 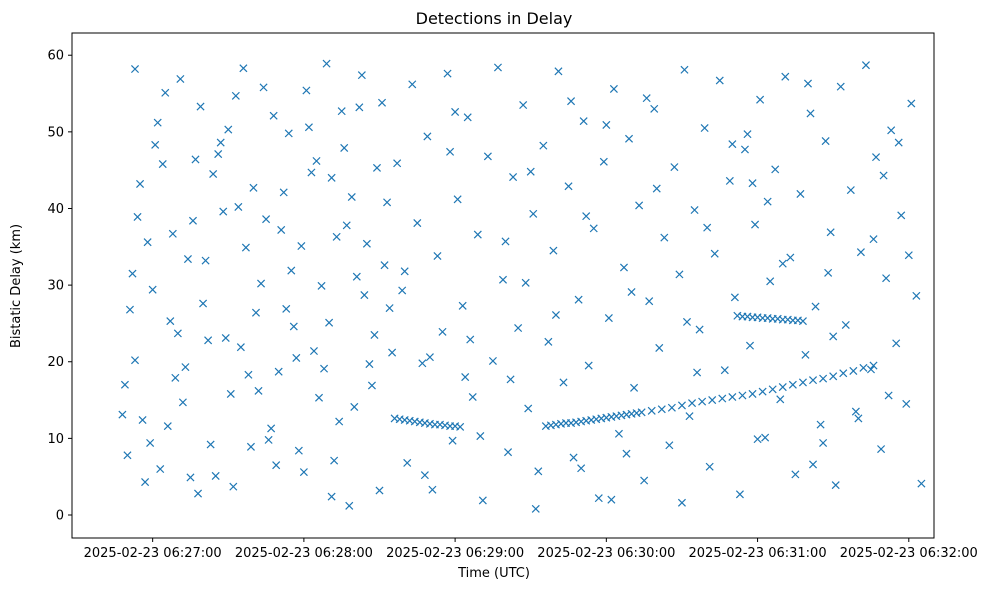 What do you see at coordinates (55, 286) in the screenshot?
I see `y-tick-label-3: 30` at bounding box center [55, 286].